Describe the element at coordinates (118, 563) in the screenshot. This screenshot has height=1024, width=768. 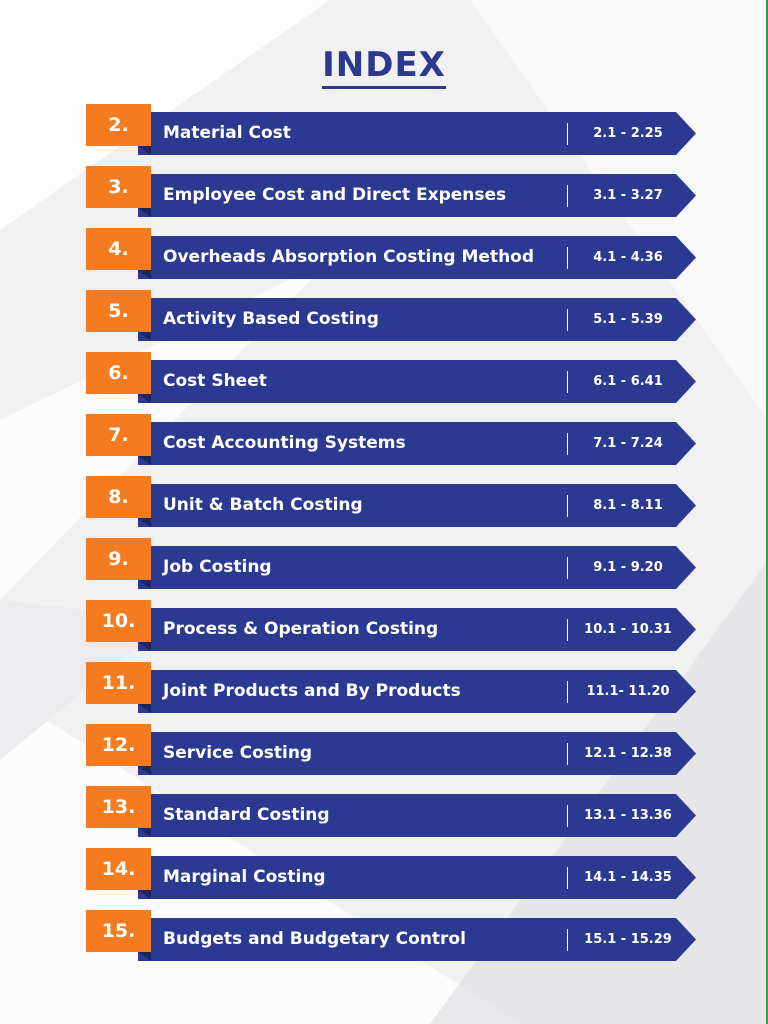
I see `entry-number: 9.` at that location.